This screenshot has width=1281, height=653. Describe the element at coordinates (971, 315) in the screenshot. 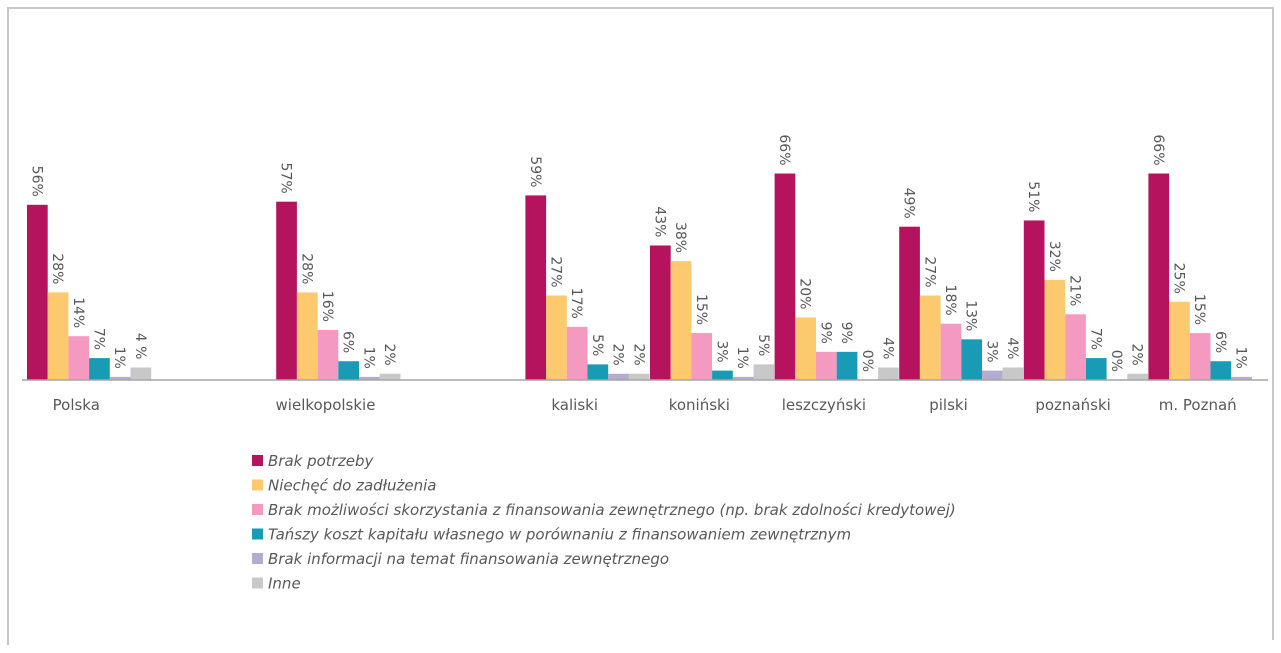

I see `data-label: 13%` at that location.